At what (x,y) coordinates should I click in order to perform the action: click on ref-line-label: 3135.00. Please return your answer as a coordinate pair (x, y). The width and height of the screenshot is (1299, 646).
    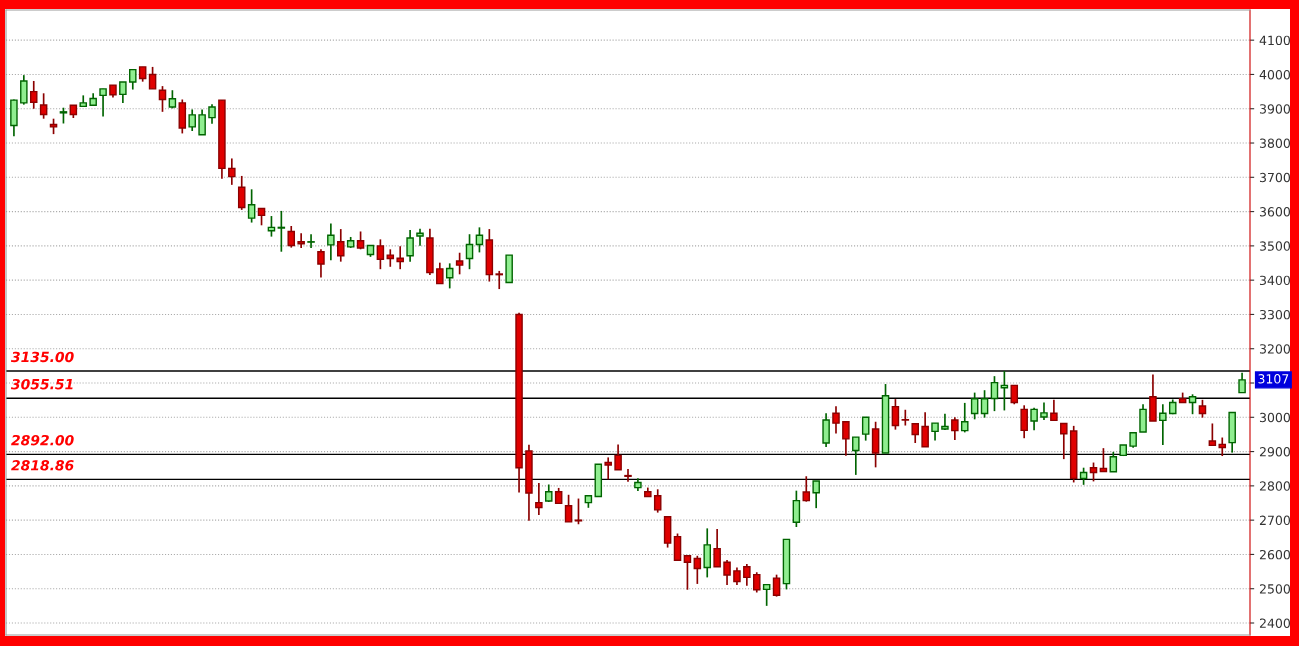
    Looking at the image, I should click on (42, 357).